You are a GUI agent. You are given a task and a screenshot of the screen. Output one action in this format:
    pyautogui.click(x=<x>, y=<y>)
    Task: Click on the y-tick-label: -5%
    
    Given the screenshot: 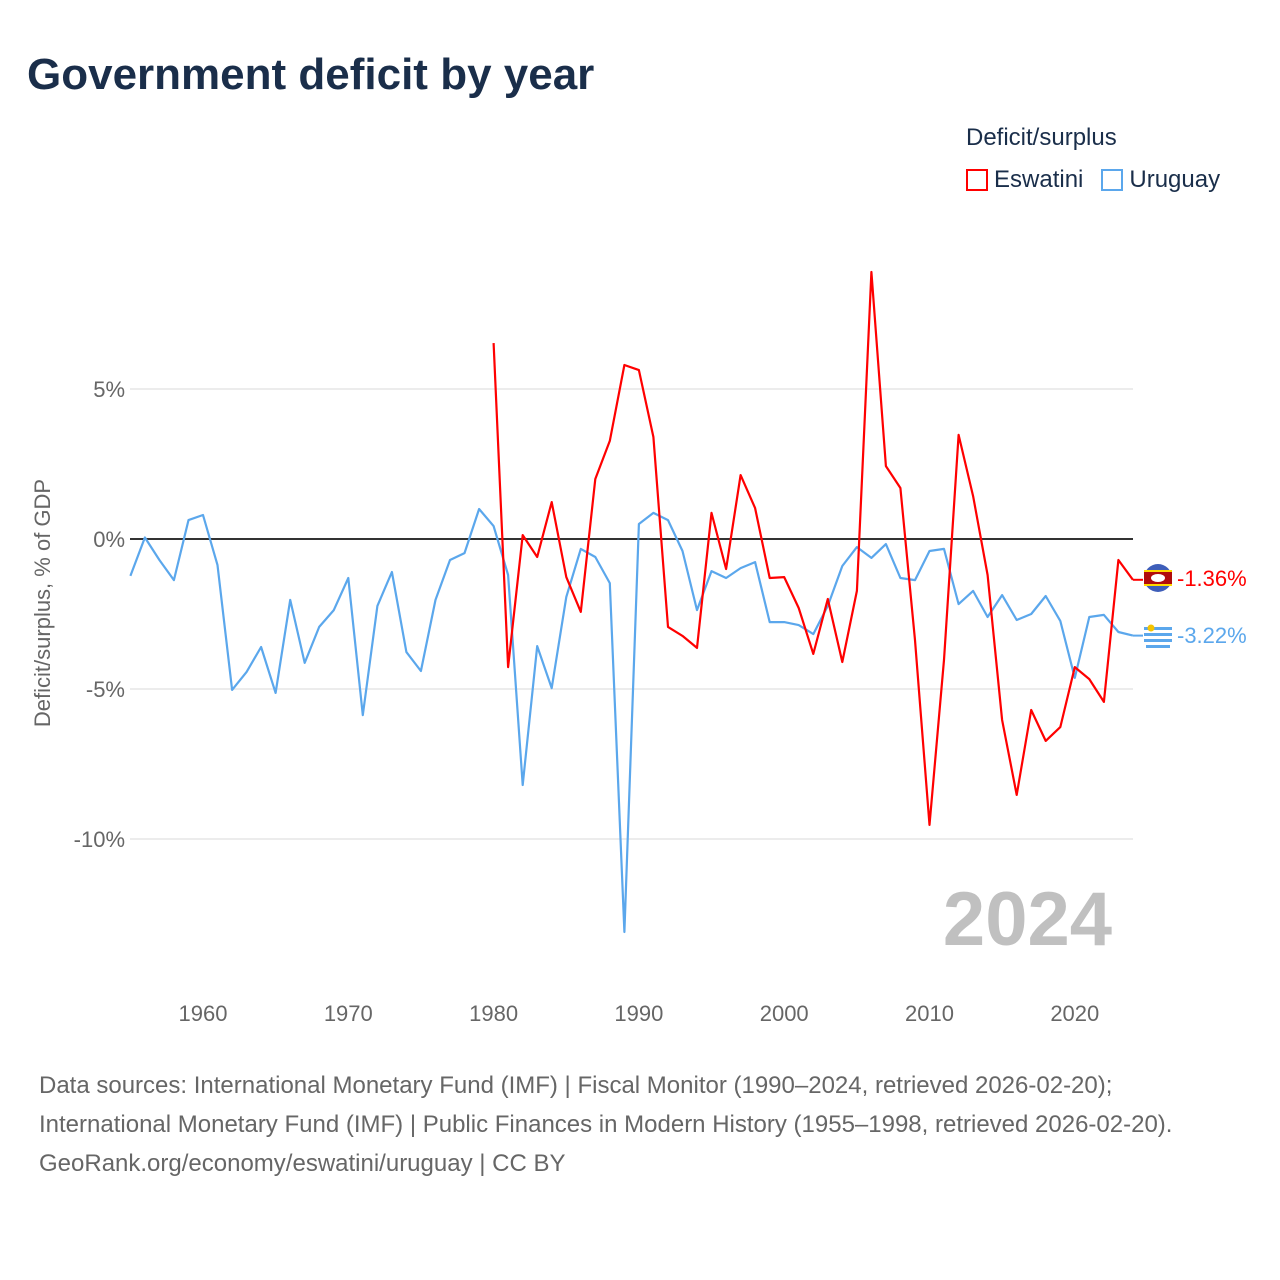 What is the action you would take?
    pyautogui.click(x=105, y=689)
    